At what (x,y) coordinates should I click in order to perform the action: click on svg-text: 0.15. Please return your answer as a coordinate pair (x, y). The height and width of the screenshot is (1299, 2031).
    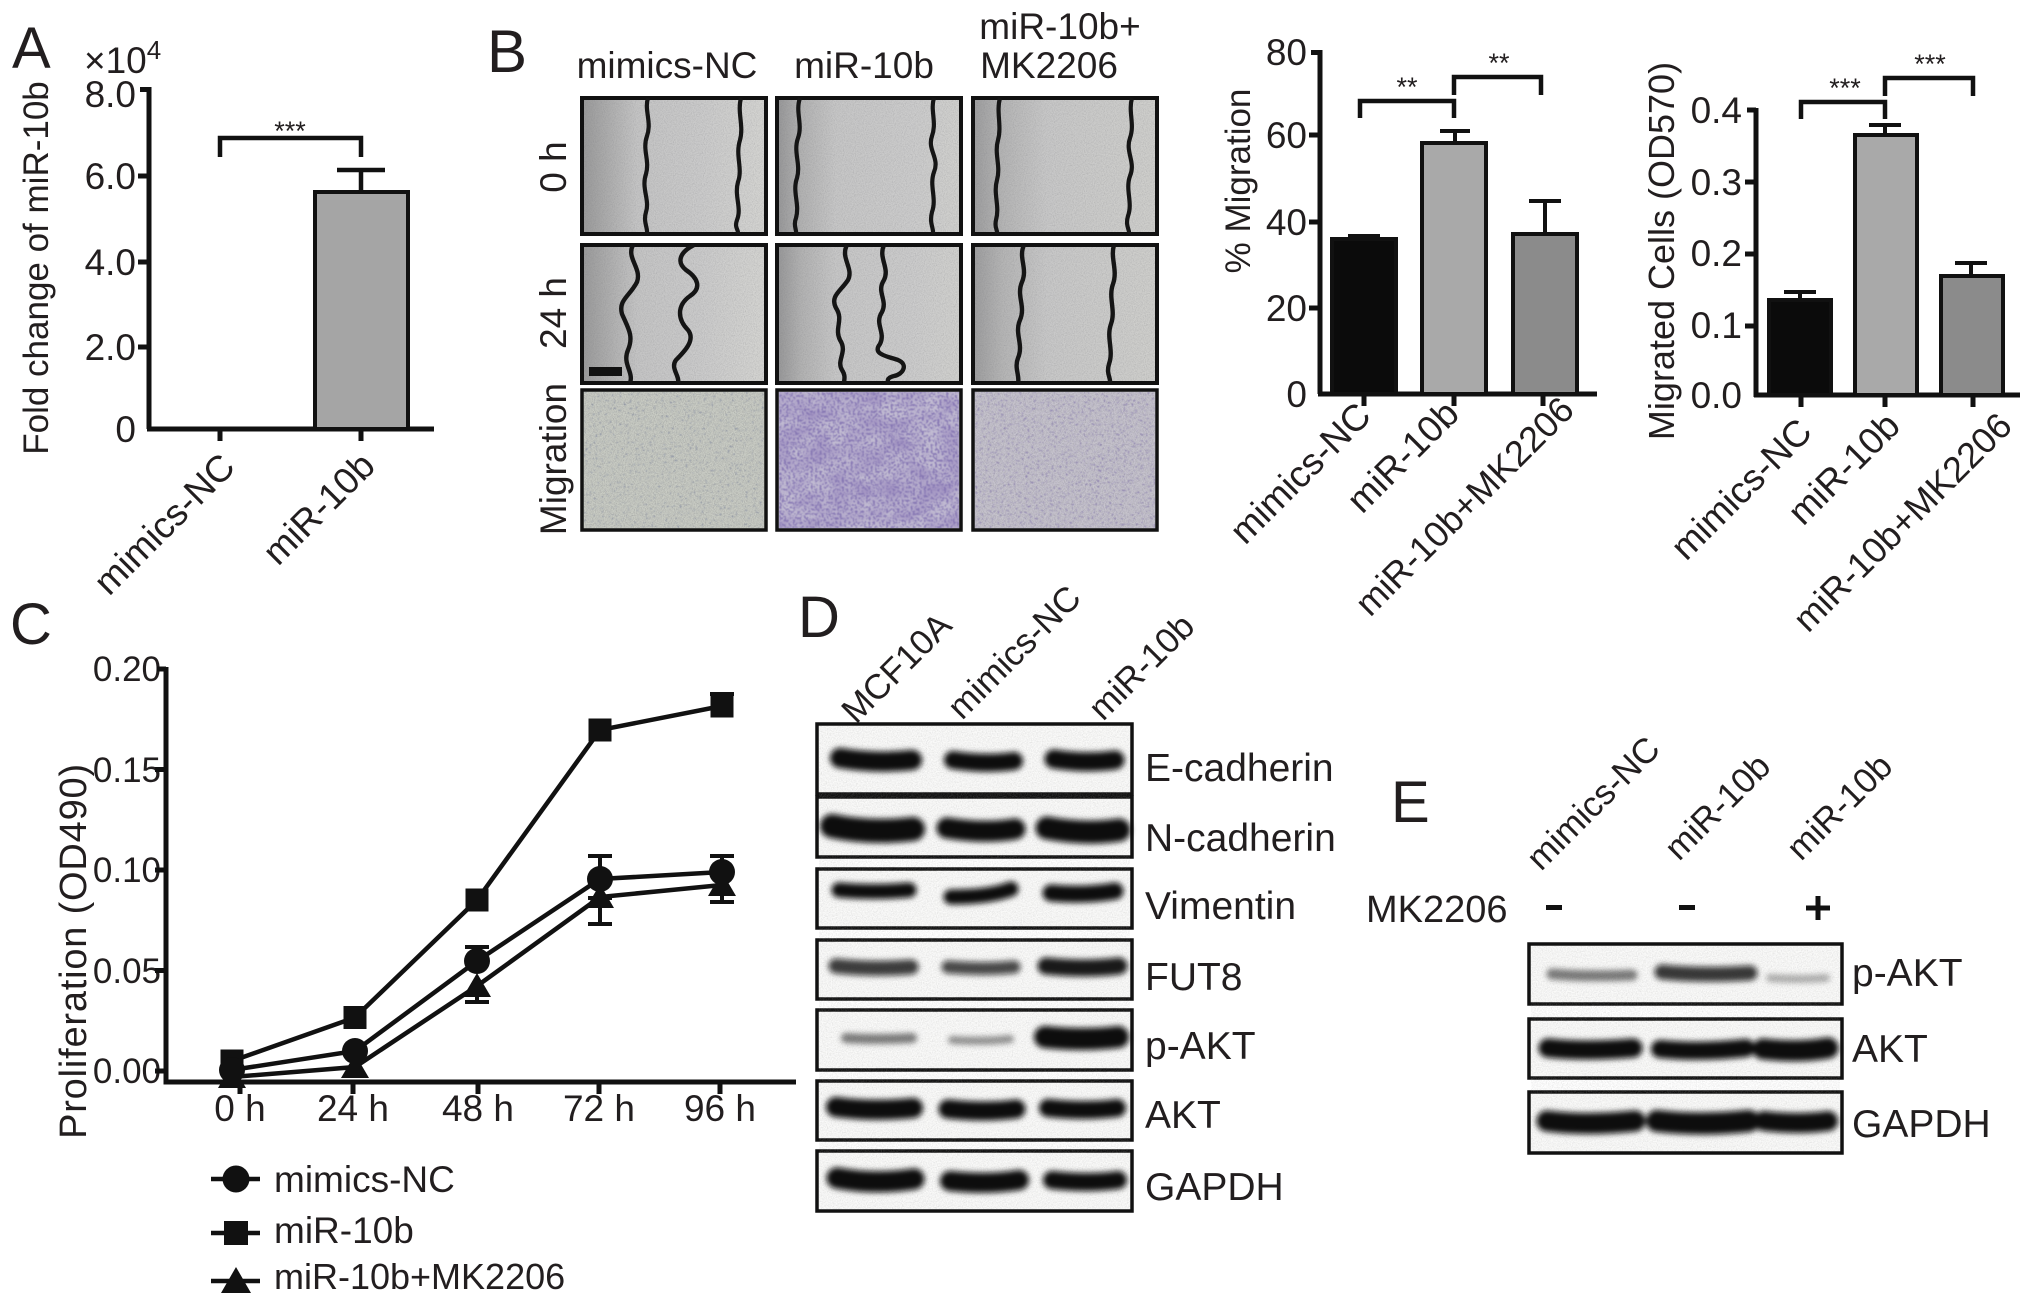
    Looking at the image, I should click on (127, 770).